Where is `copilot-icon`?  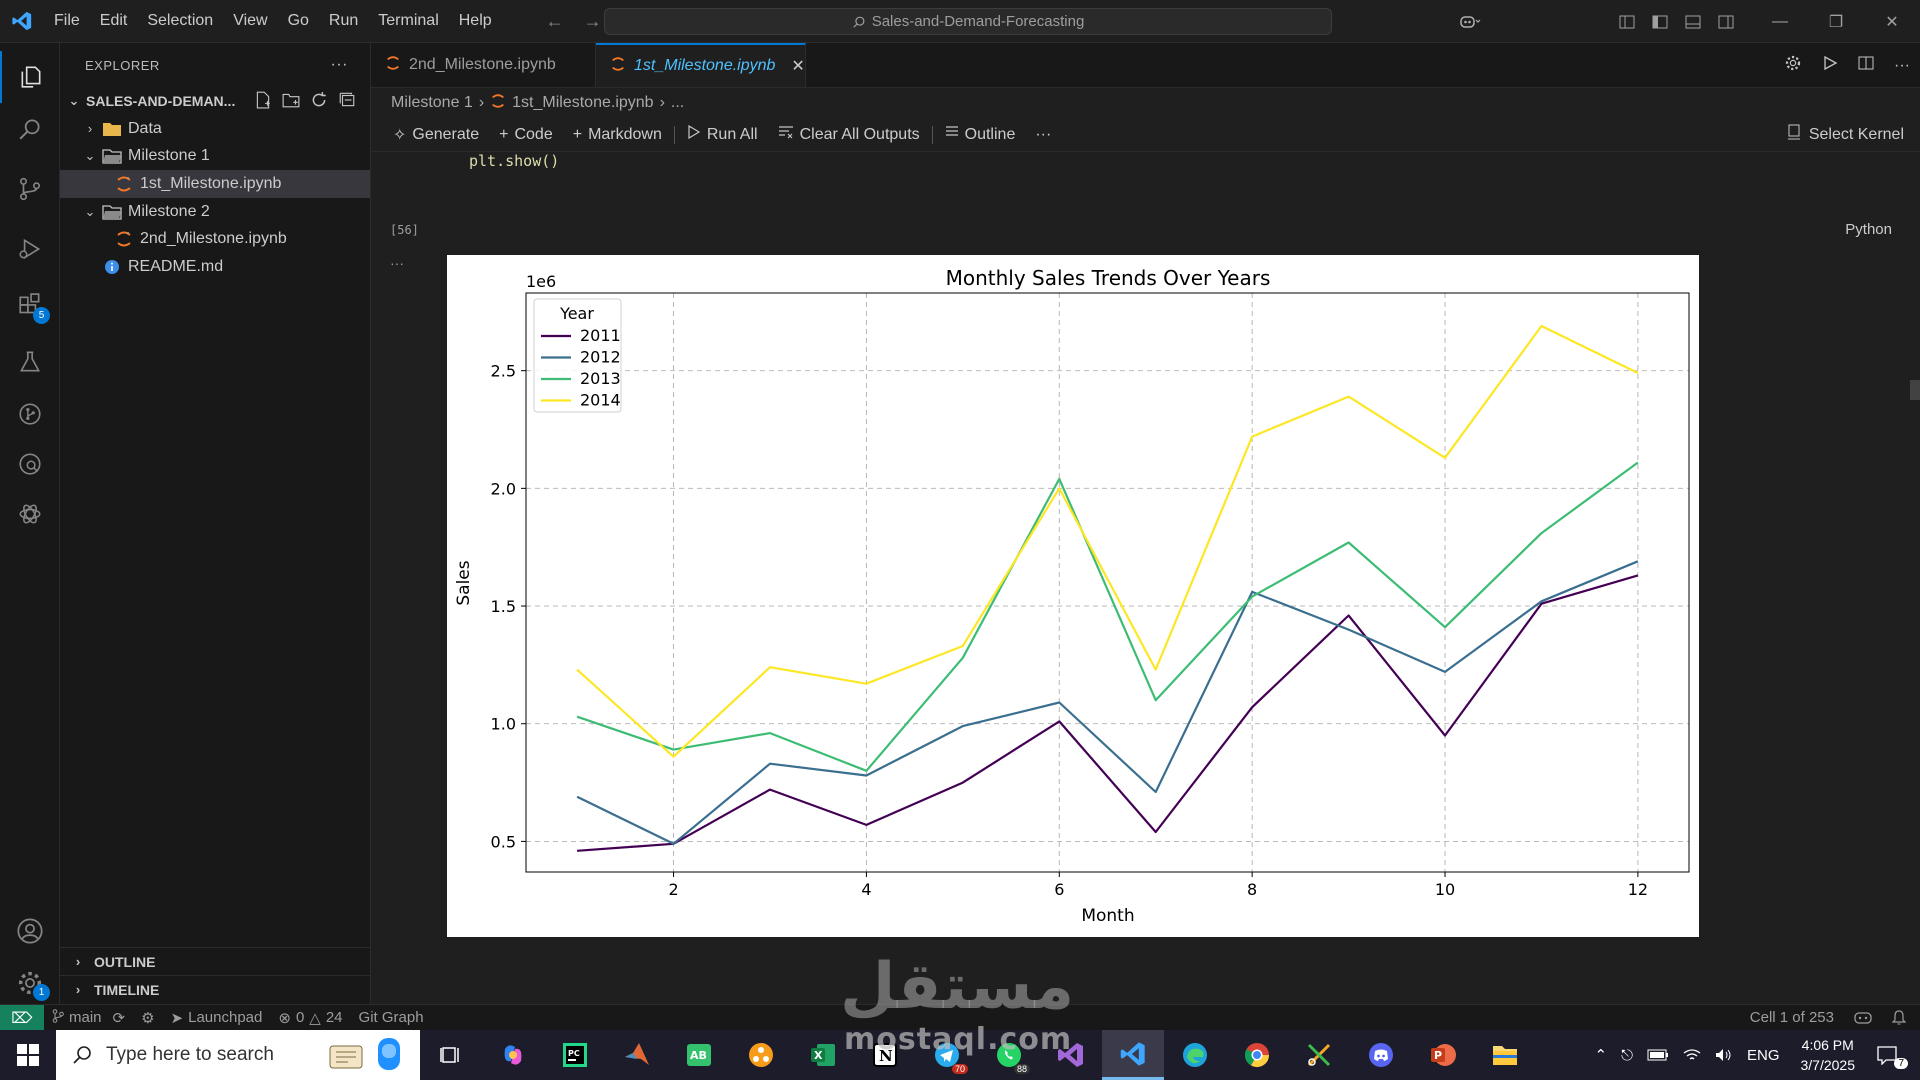
copilot-icon is located at coordinates (1470, 22).